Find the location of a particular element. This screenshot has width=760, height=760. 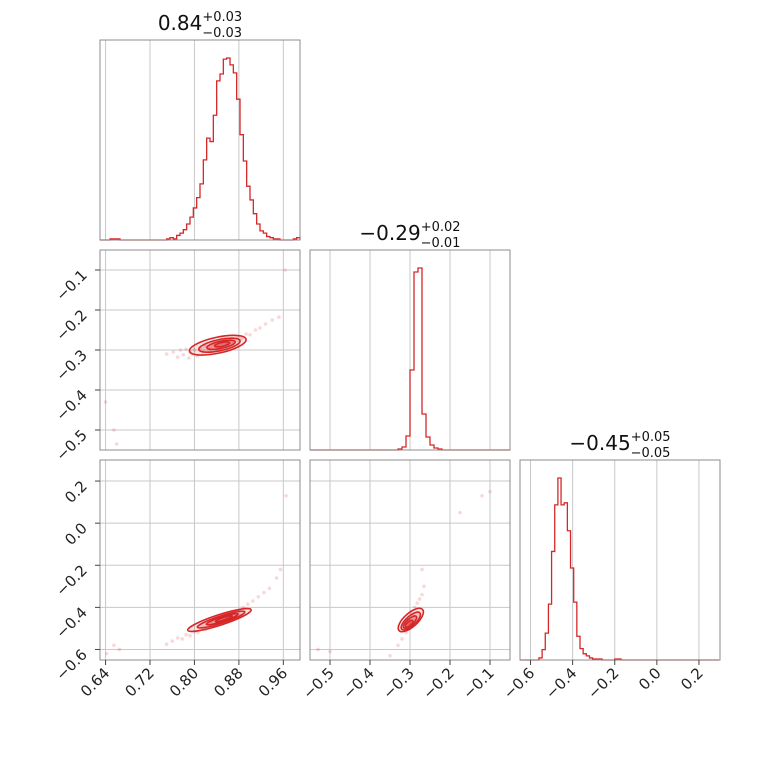

x-tick-label: 0.96 is located at coordinates (273, 682).